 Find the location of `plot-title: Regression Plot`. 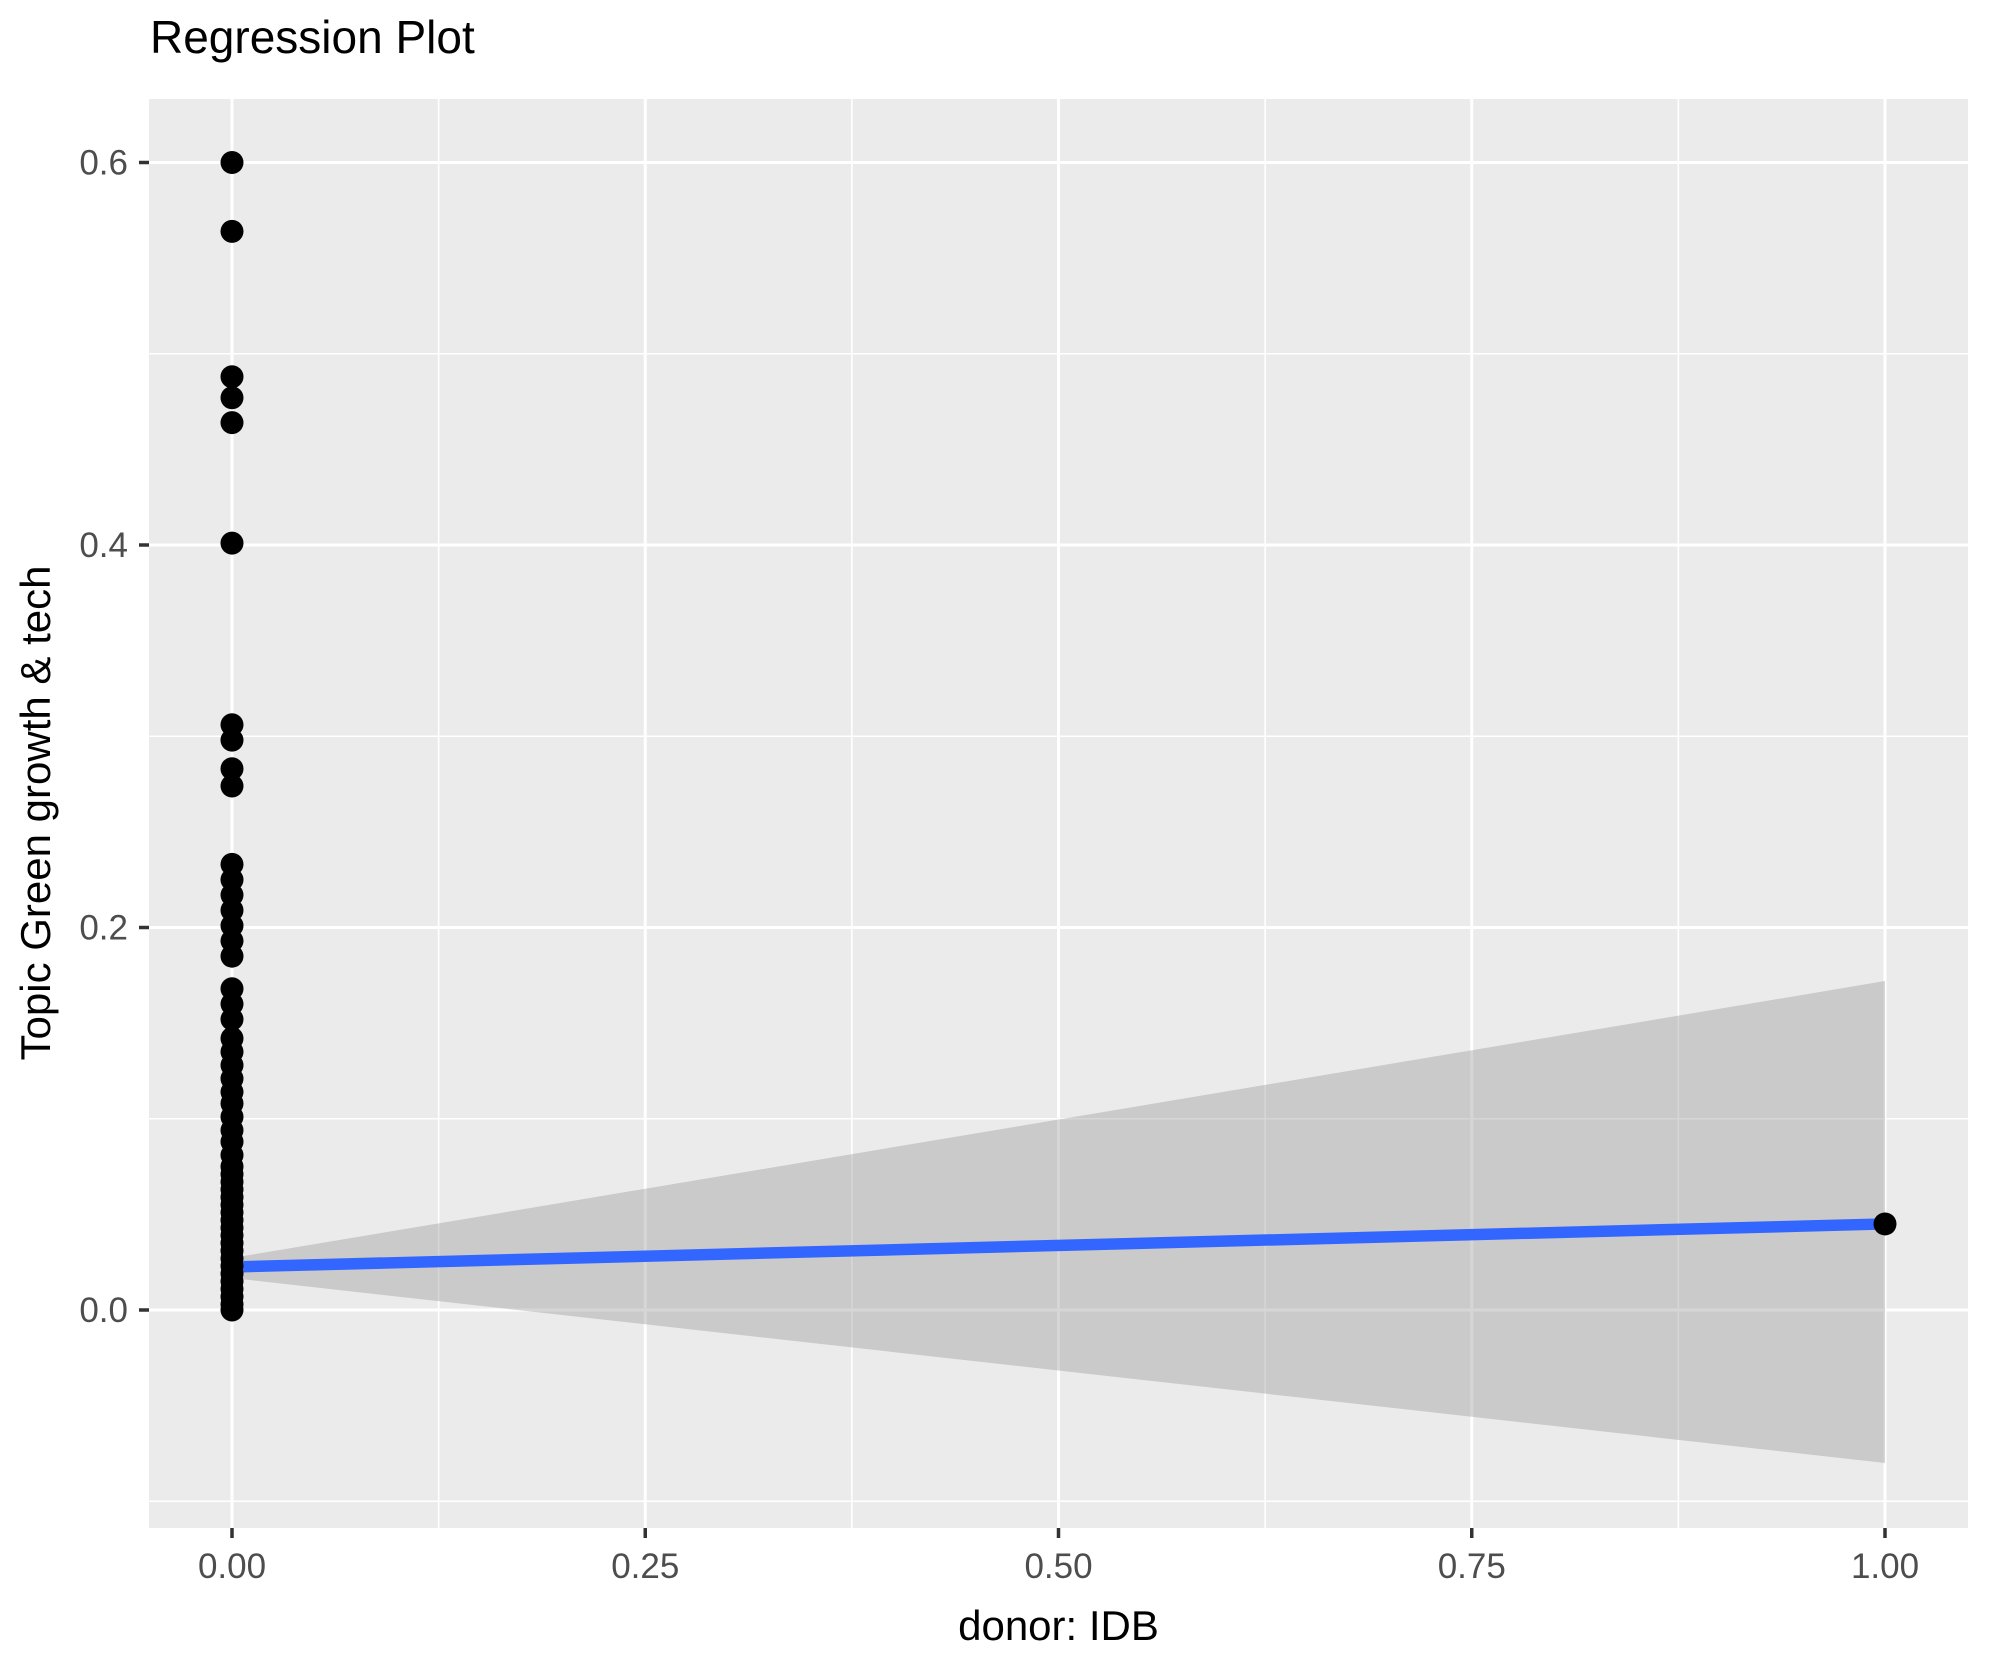

plot-title: Regression Plot is located at coordinates (312, 37).